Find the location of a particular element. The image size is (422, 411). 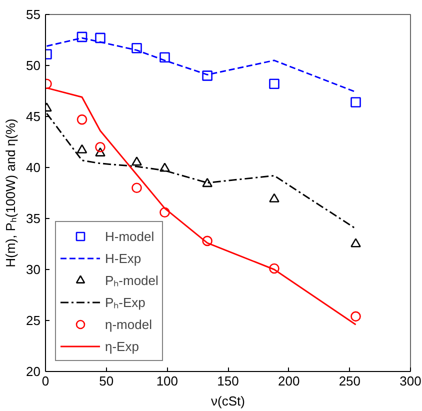

legend-label: Pₕ-model is located at coordinates (131, 280).